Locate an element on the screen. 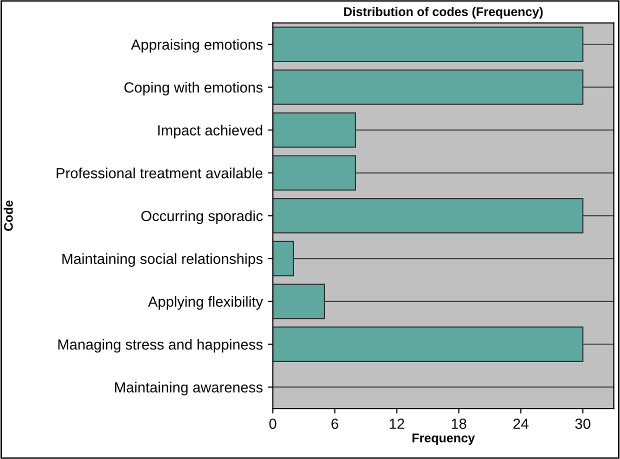 The width and height of the screenshot is (620, 459). y-tick-label: Coping with emotions is located at coordinates (193, 89).